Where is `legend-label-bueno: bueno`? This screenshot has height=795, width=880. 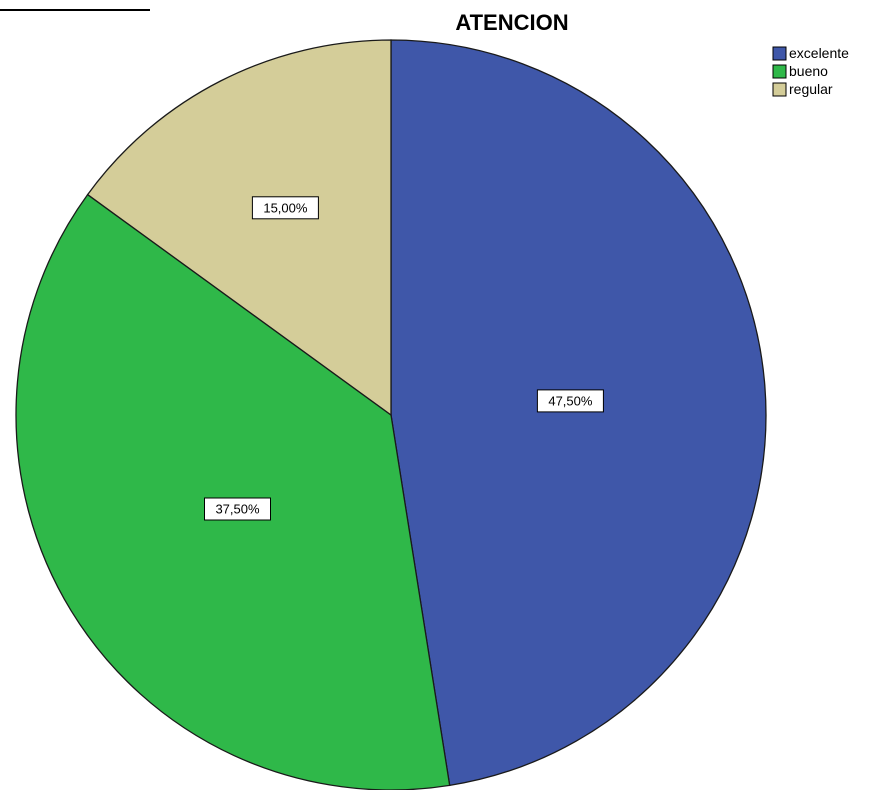 legend-label-bueno: bueno is located at coordinates (808, 71).